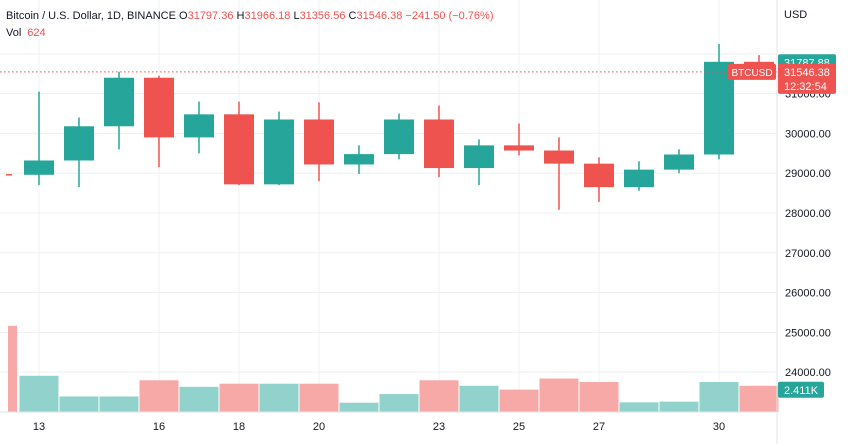  I want to click on x-tick-label: 25, so click(519, 427).